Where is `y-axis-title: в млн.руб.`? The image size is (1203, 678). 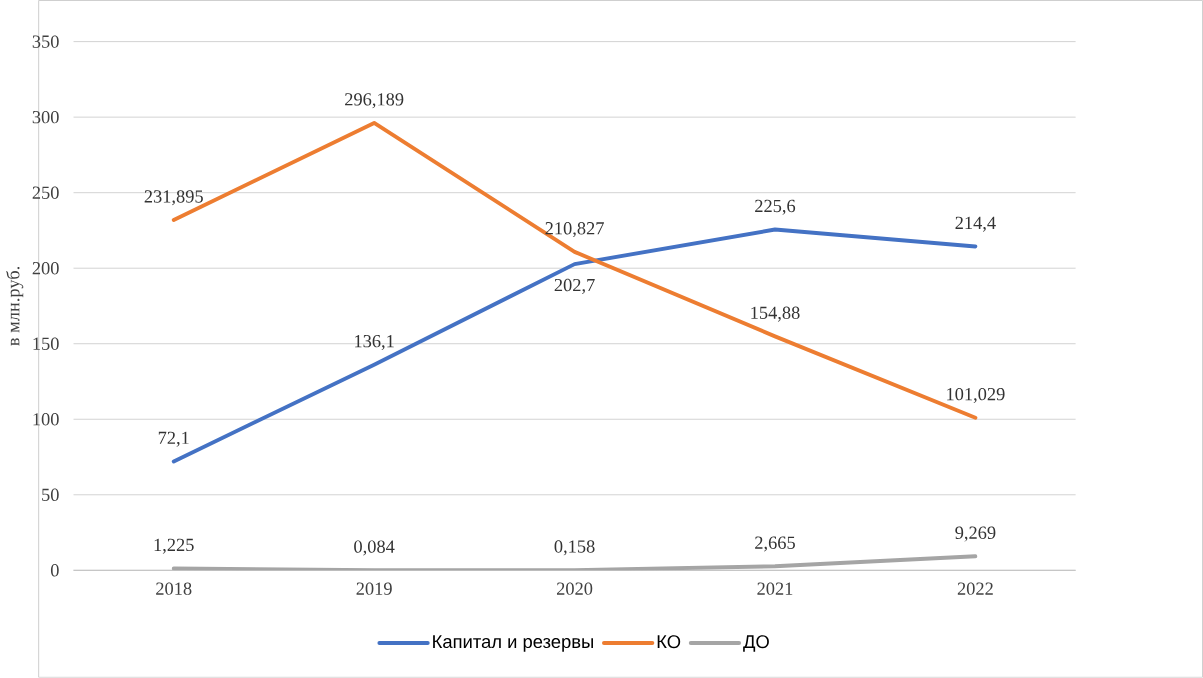 y-axis-title: в млн.руб. is located at coordinates (15, 306).